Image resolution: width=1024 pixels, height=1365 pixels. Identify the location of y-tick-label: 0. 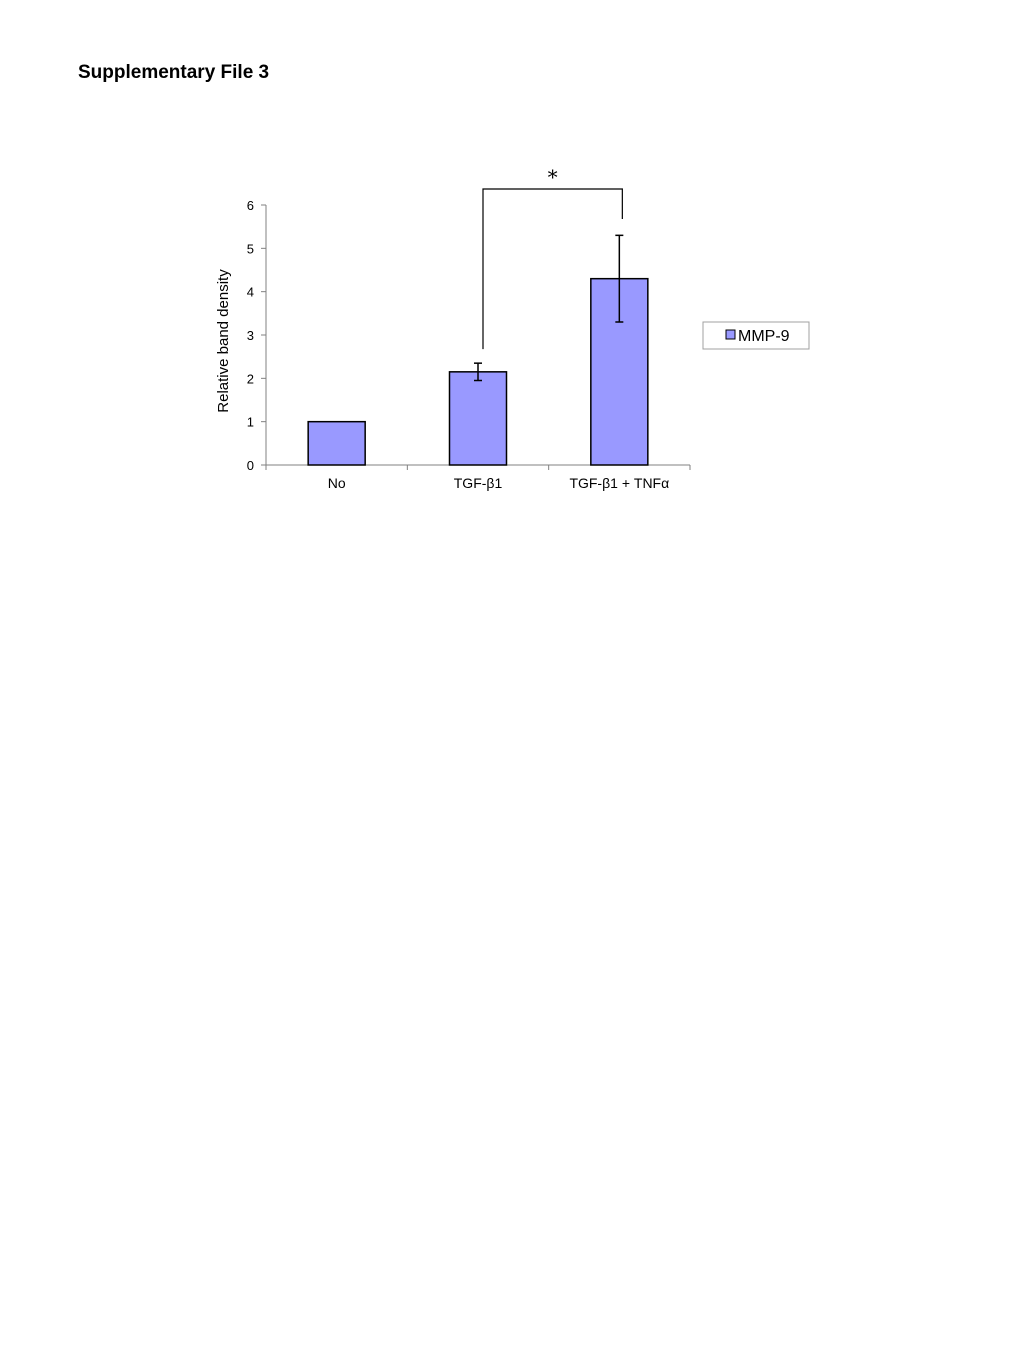
(250, 465).